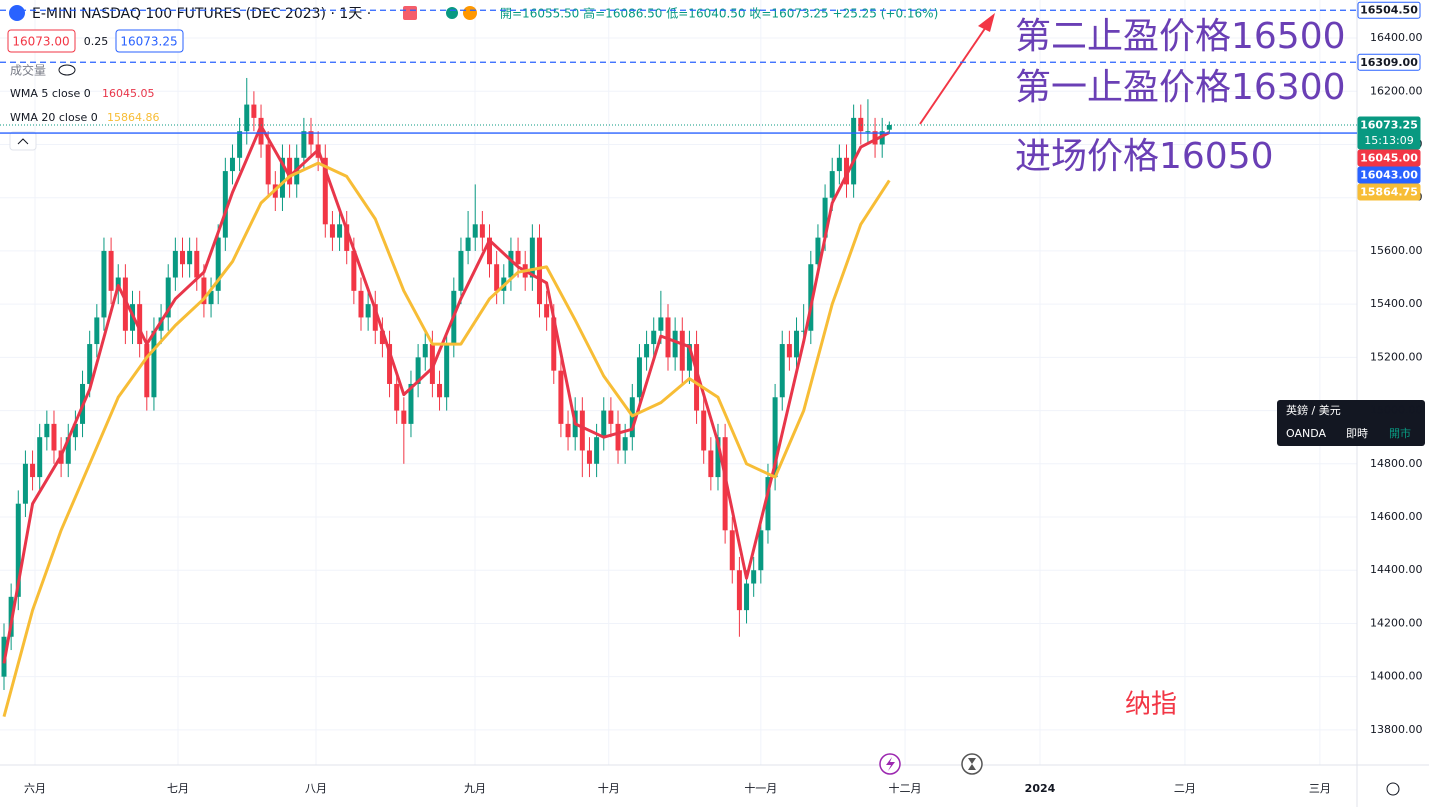  Describe the element at coordinates (28, 70) in the screenshot. I see `volume-label: 成交量` at that location.